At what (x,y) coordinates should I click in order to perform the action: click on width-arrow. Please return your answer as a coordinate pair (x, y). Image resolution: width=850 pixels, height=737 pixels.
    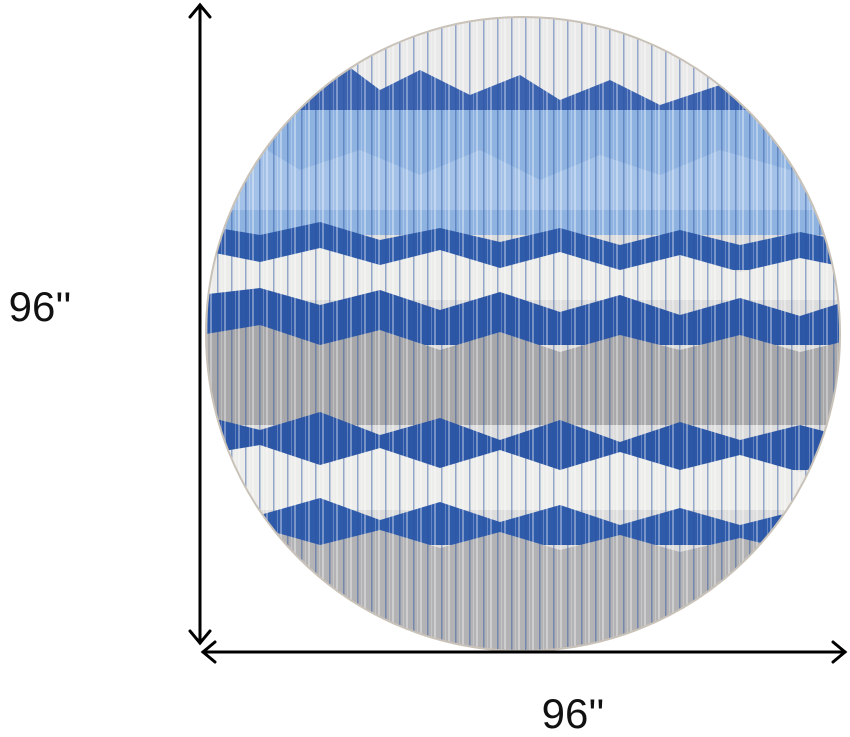
    Looking at the image, I should click on (524, 652).